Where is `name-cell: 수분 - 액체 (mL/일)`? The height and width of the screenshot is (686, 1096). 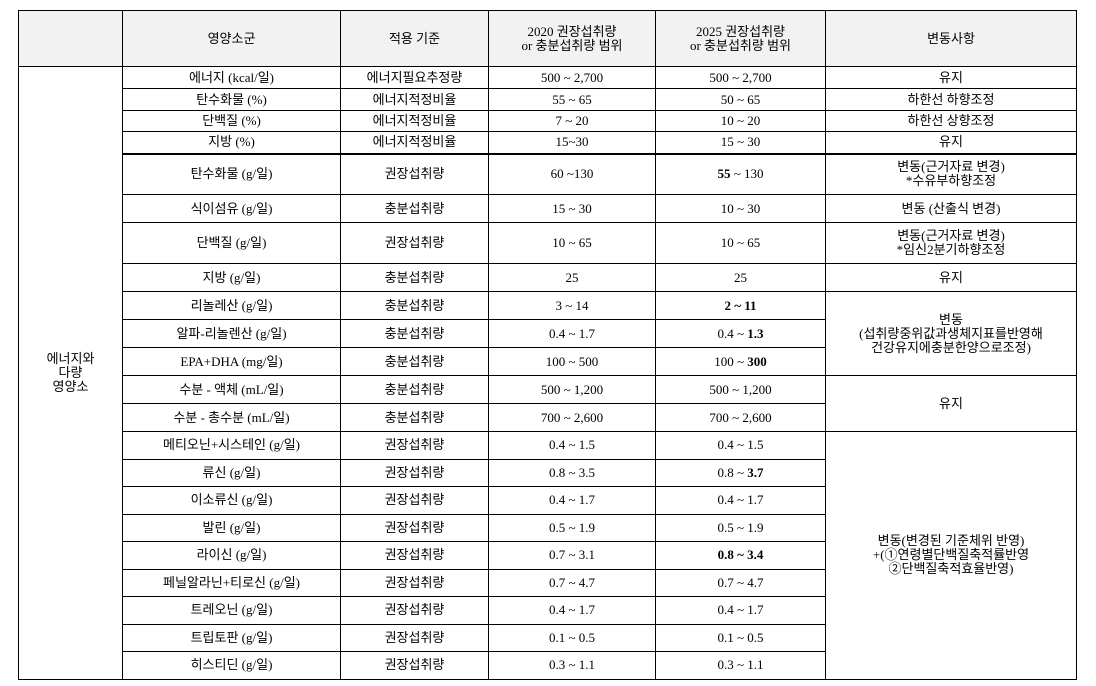 name-cell: 수분 - 액체 (mL/일) is located at coordinates (231, 389).